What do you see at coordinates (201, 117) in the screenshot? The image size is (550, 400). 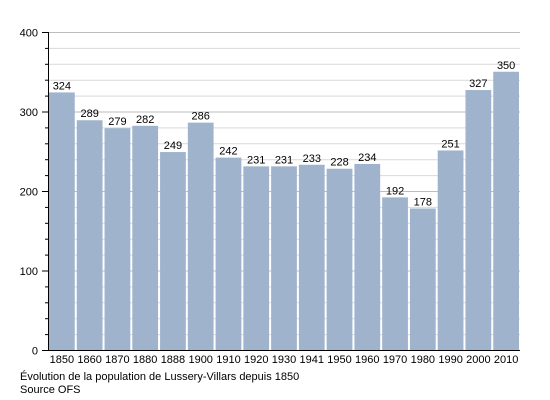 I see `bar-value-label: 286` at bounding box center [201, 117].